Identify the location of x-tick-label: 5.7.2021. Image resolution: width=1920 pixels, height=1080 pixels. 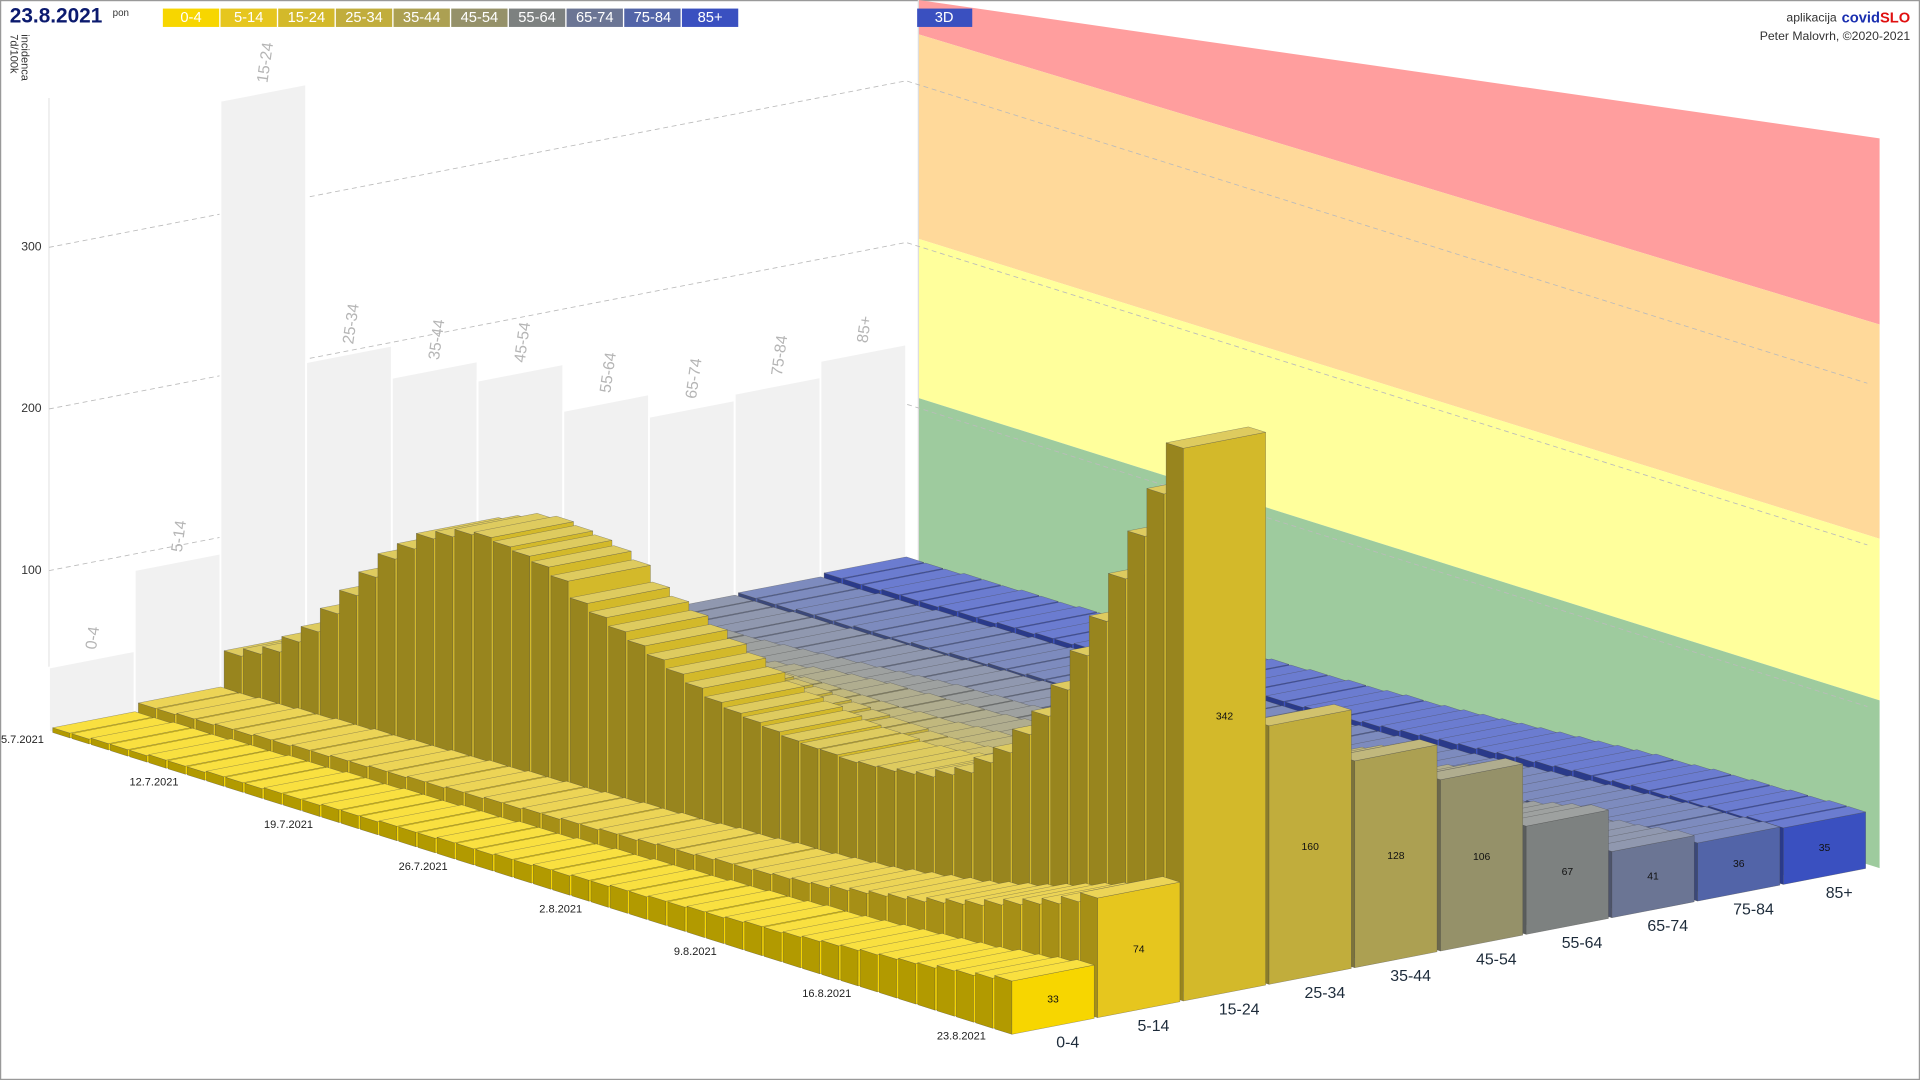
(22, 740).